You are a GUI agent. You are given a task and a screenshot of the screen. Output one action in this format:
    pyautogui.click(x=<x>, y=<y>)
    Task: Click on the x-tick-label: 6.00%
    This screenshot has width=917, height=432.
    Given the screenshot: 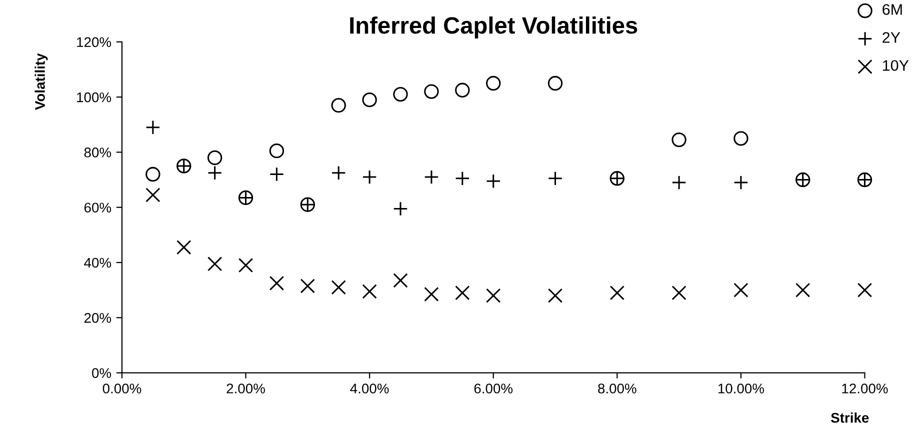 What is the action you would take?
    pyautogui.click(x=493, y=389)
    